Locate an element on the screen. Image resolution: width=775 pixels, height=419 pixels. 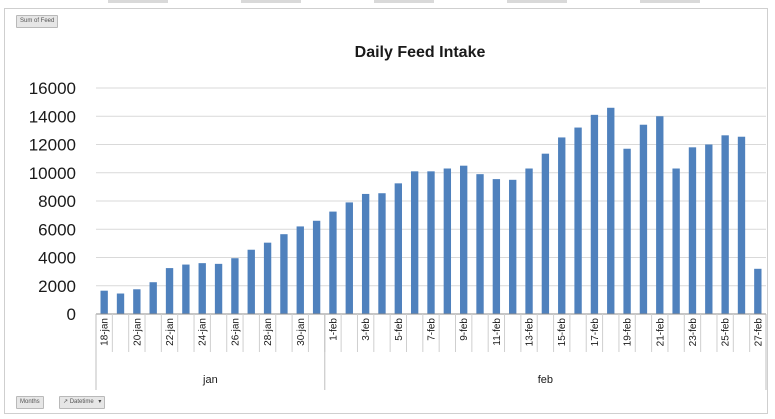
y-tick-label: 4000 is located at coordinates (57, 258).